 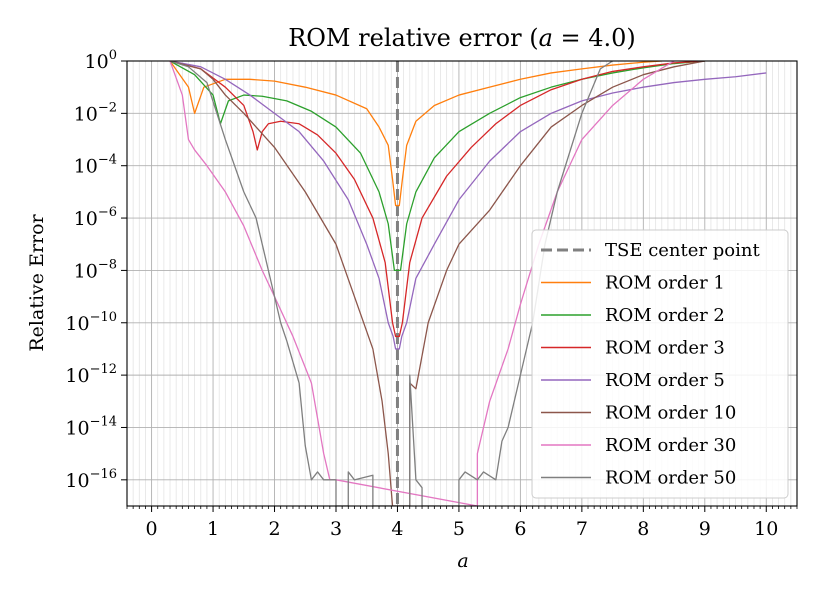 What do you see at coordinates (107, 264) in the screenshot?
I see `y-tick-exponent: −8` at bounding box center [107, 264].